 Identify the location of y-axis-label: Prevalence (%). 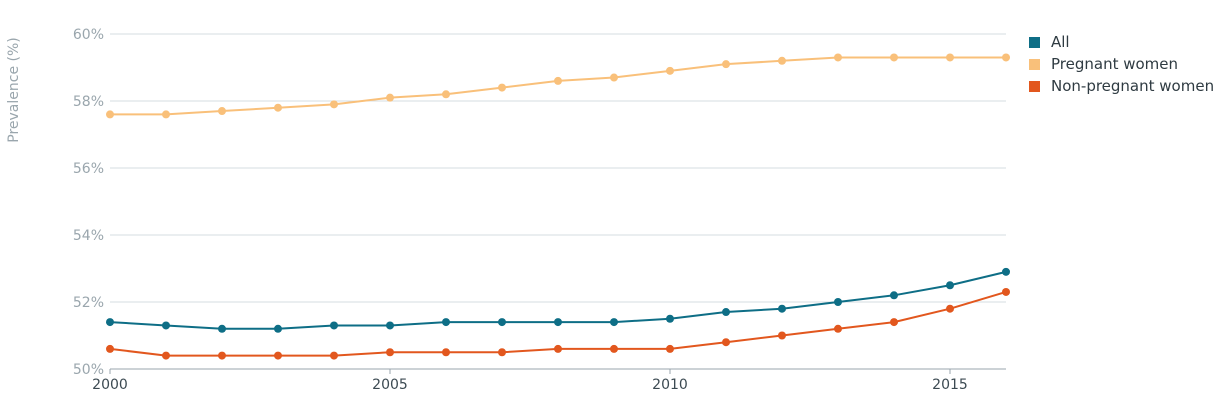
(14, 90).